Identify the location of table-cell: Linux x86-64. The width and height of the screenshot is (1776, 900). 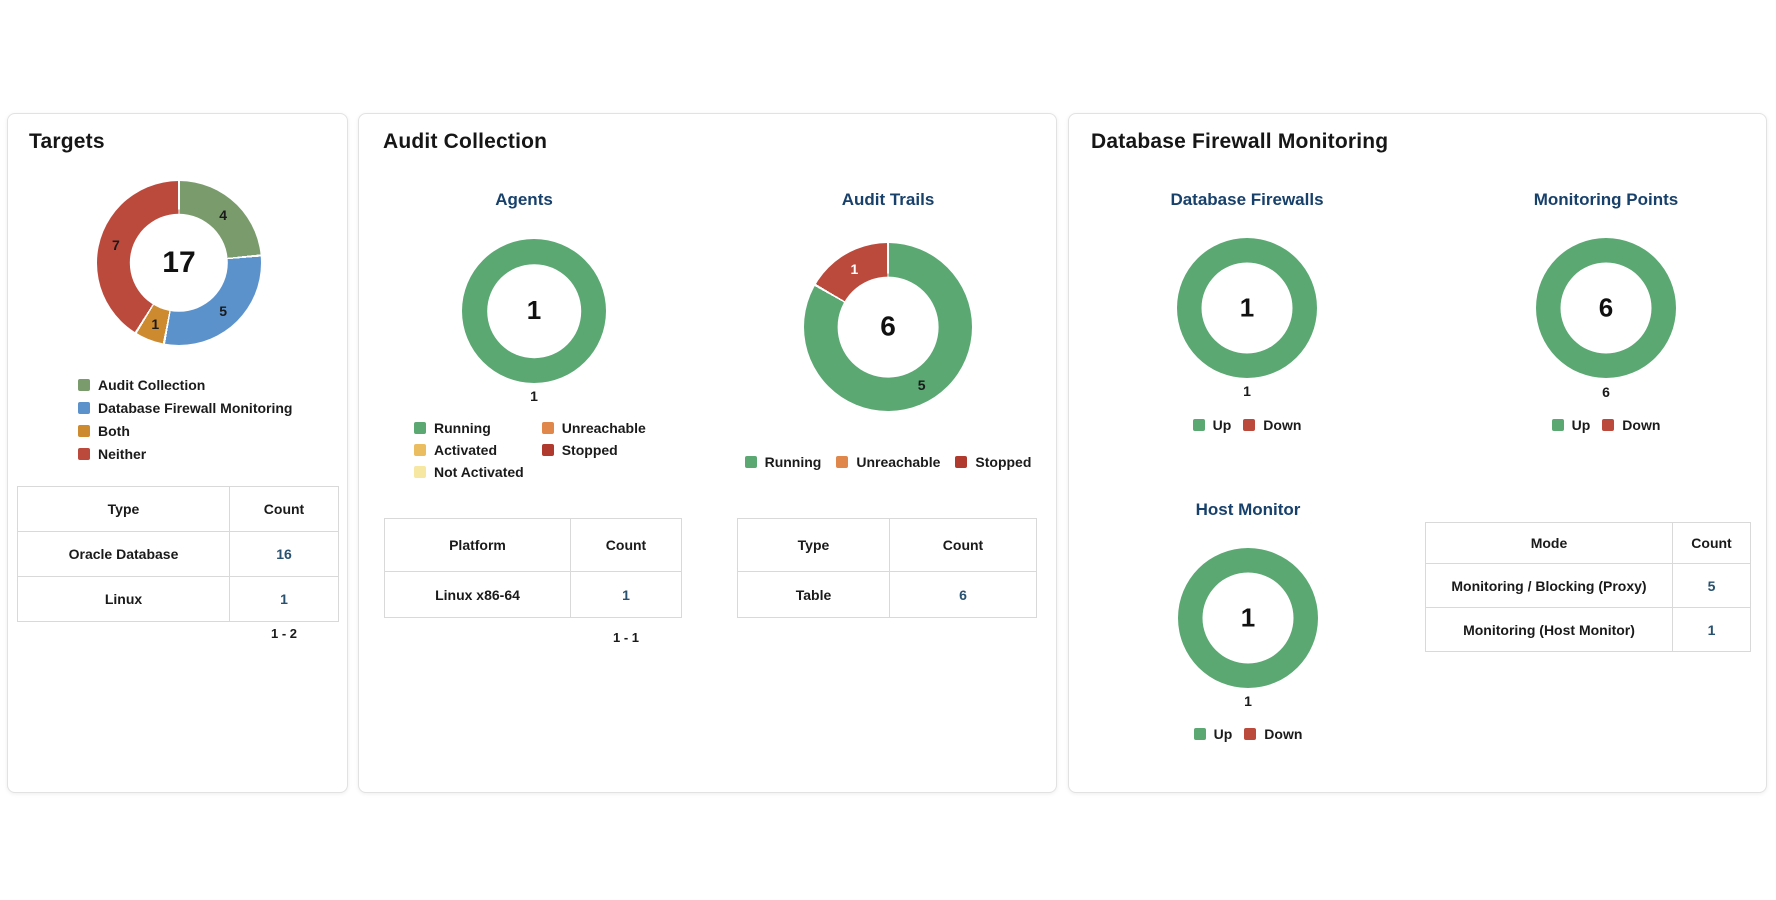
(477, 594).